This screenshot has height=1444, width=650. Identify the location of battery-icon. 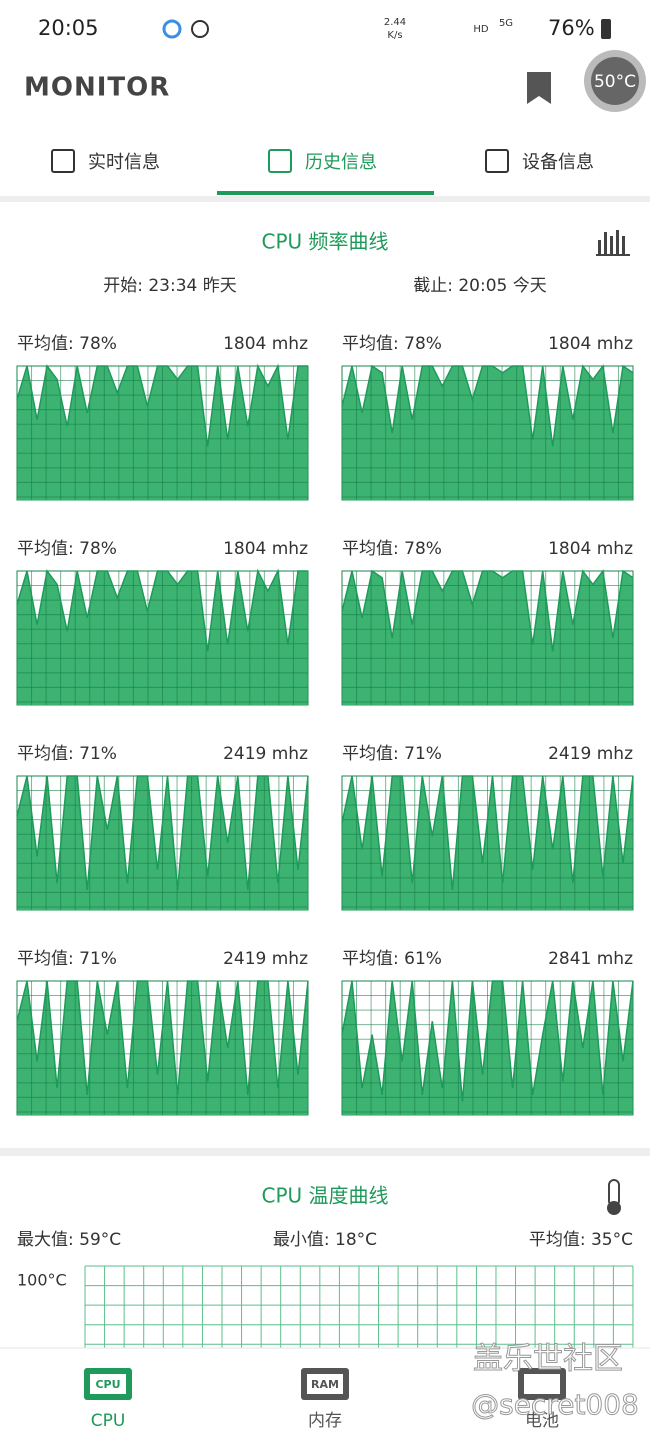
(606, 29).